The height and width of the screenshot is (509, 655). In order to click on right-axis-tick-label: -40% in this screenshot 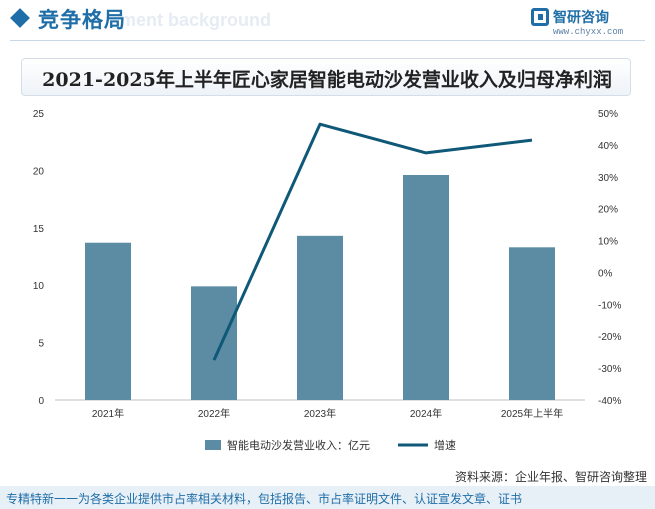, I will do `click(609, 401)`.